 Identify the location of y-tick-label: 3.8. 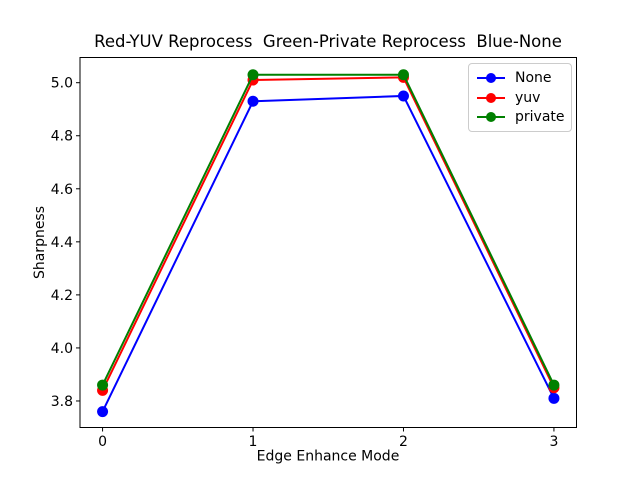
(62, 402).